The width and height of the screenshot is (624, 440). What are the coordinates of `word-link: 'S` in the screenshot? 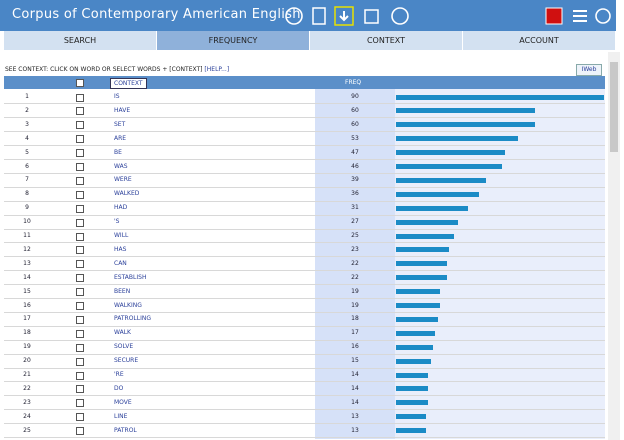 It's located at (117, 222).